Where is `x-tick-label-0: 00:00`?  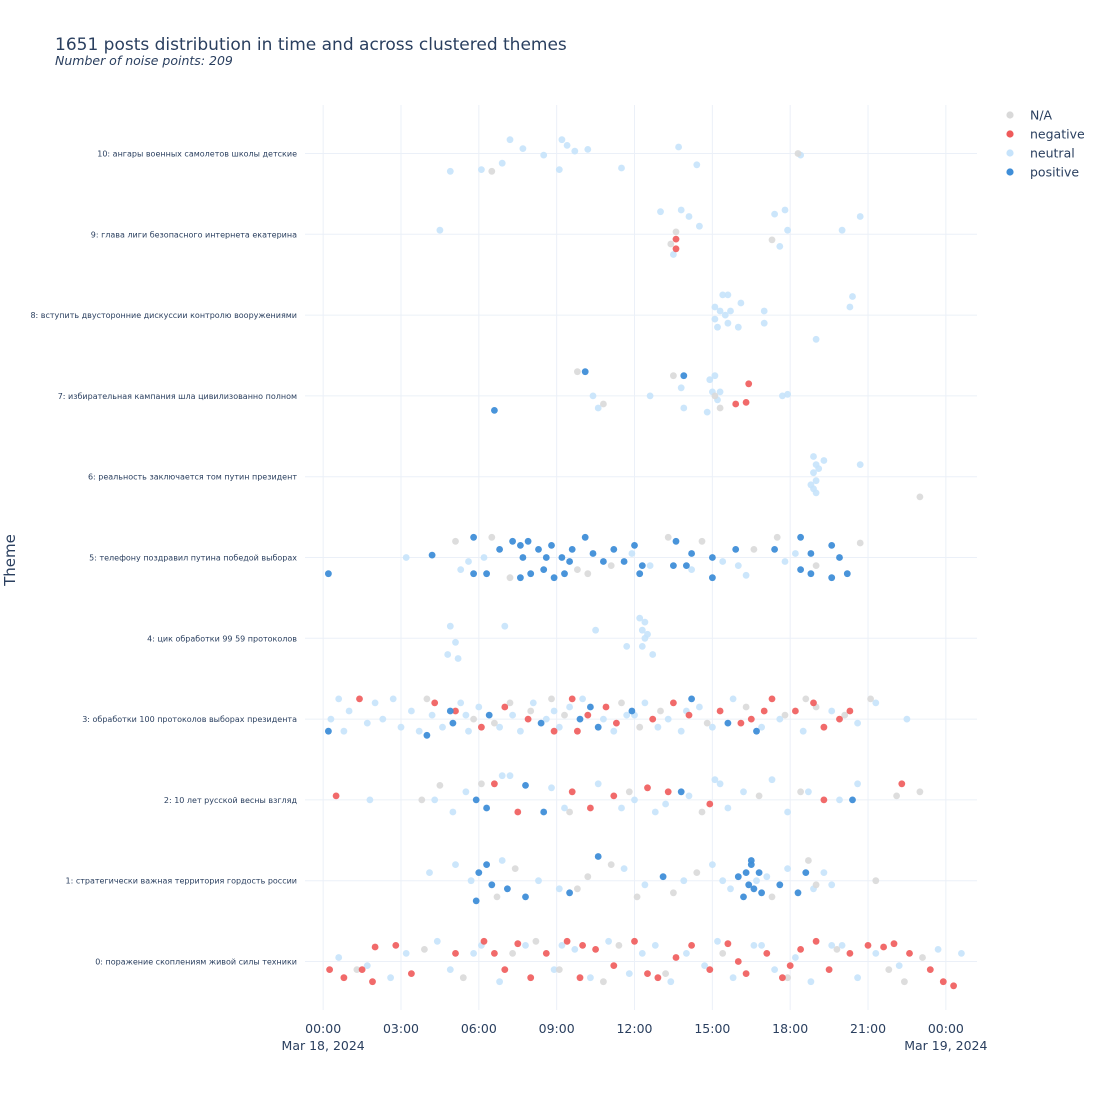
x-tick-label-0: 00:00 is located at coordinates (323, 1028).